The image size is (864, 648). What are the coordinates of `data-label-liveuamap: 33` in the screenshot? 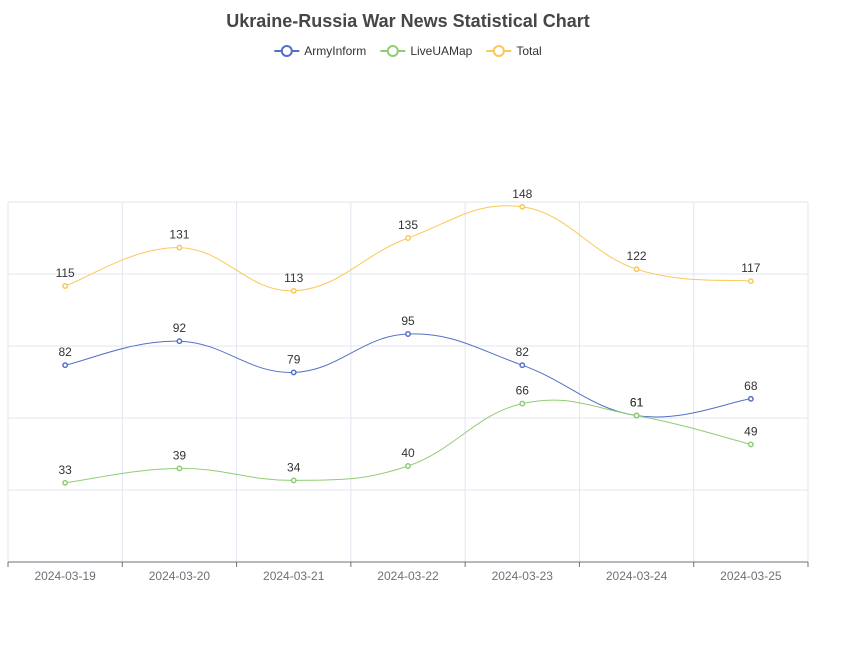 It's located at (65, 470).